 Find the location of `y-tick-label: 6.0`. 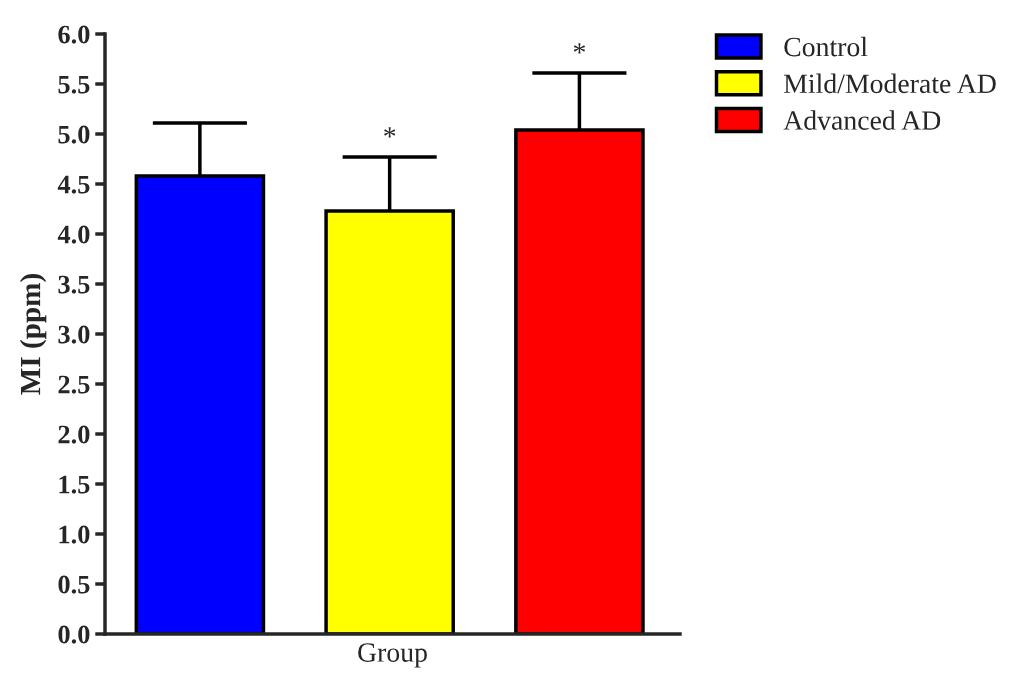

y-tick-label: 6.0 is located at coordinates (74, 34).